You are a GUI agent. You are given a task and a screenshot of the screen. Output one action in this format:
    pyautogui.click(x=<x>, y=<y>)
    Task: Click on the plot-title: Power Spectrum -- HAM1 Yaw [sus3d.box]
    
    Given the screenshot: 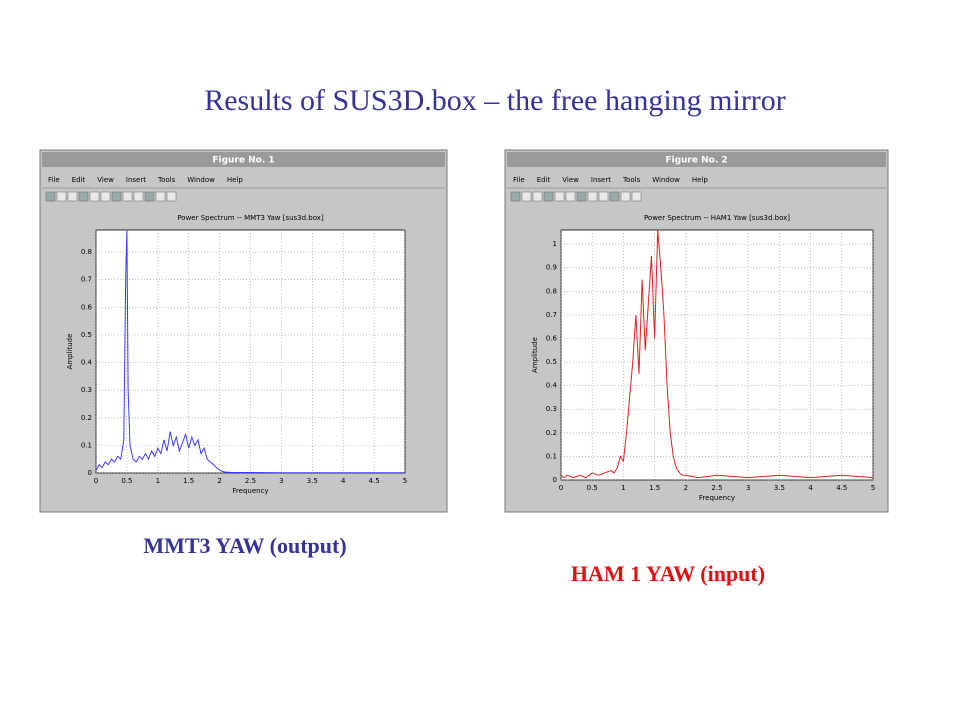 What is the action you would take?
    pyautogui.click(x=717, y=218)
    